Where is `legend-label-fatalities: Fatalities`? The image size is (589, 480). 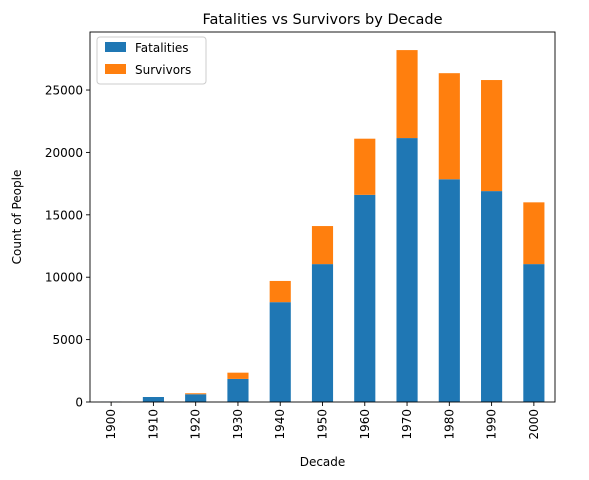 legend-label-fatalities: Fatalities is located at coordinates (162, 48).